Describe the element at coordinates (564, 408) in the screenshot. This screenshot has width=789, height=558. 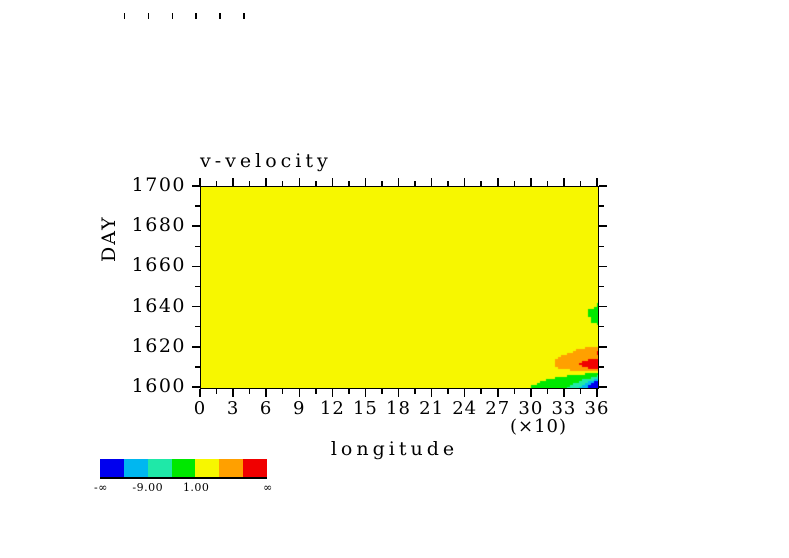
I see `x-tick-label: 33` at that location.